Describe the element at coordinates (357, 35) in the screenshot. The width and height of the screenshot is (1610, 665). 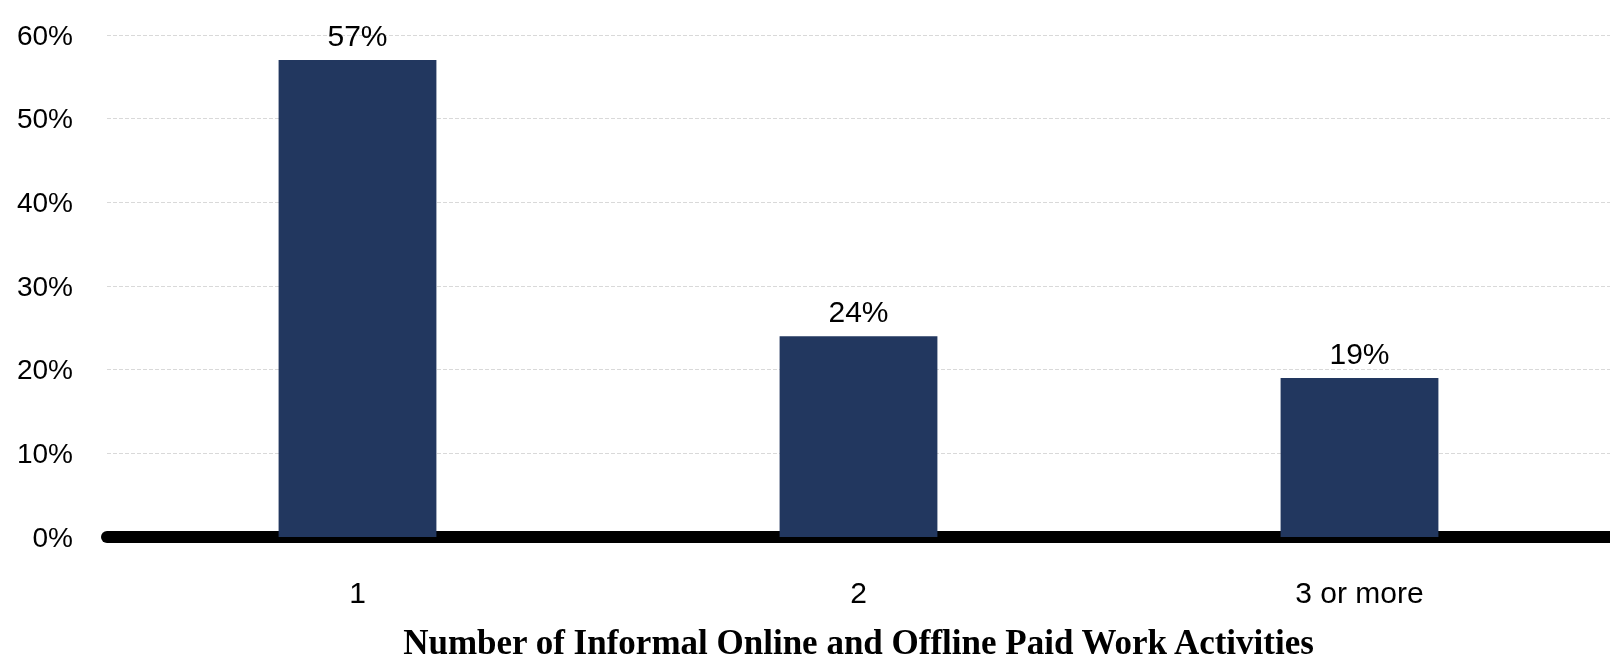
I see `data-label: 57%` at that location.